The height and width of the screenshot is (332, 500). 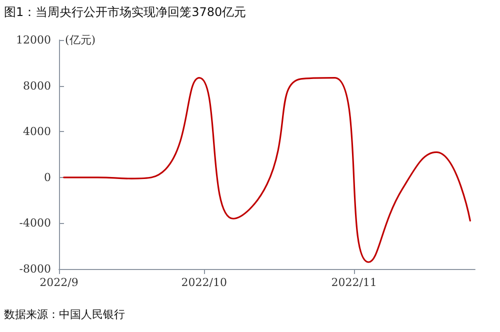 I want to click on y-tick-label: -4000, so click(x=35, y=223).